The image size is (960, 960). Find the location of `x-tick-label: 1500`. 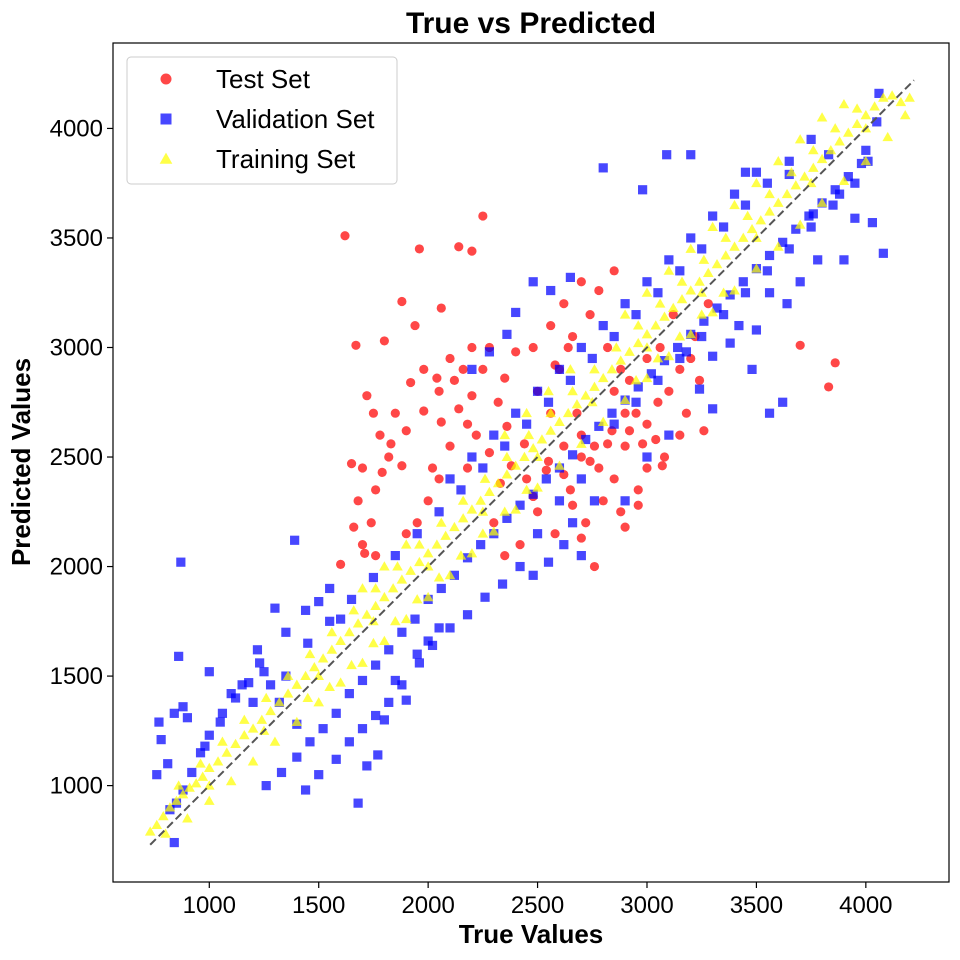

x-tick-label: 1500 is located at coordinates (318, 905).